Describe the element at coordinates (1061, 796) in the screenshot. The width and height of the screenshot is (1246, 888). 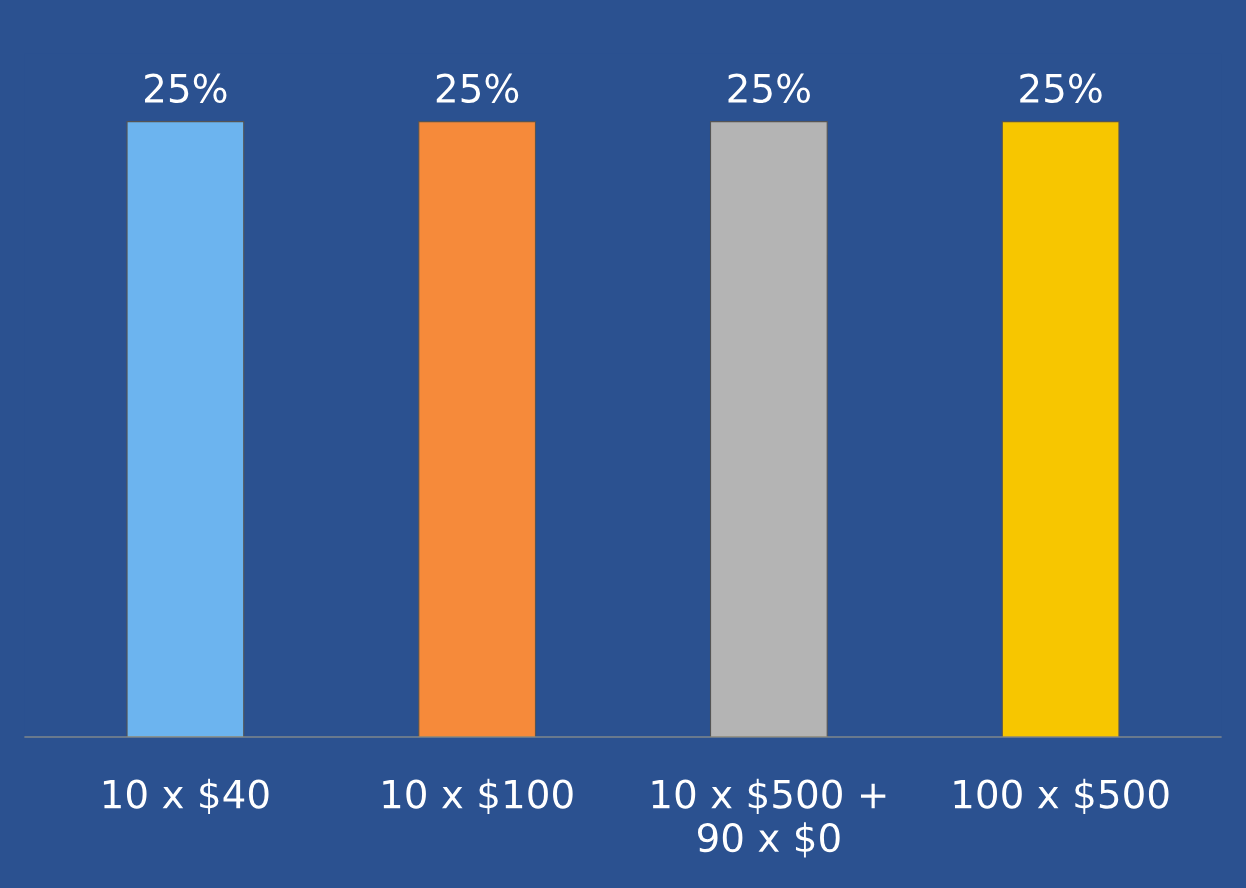
I see `x-tick-label: 100 x $500` at that location.